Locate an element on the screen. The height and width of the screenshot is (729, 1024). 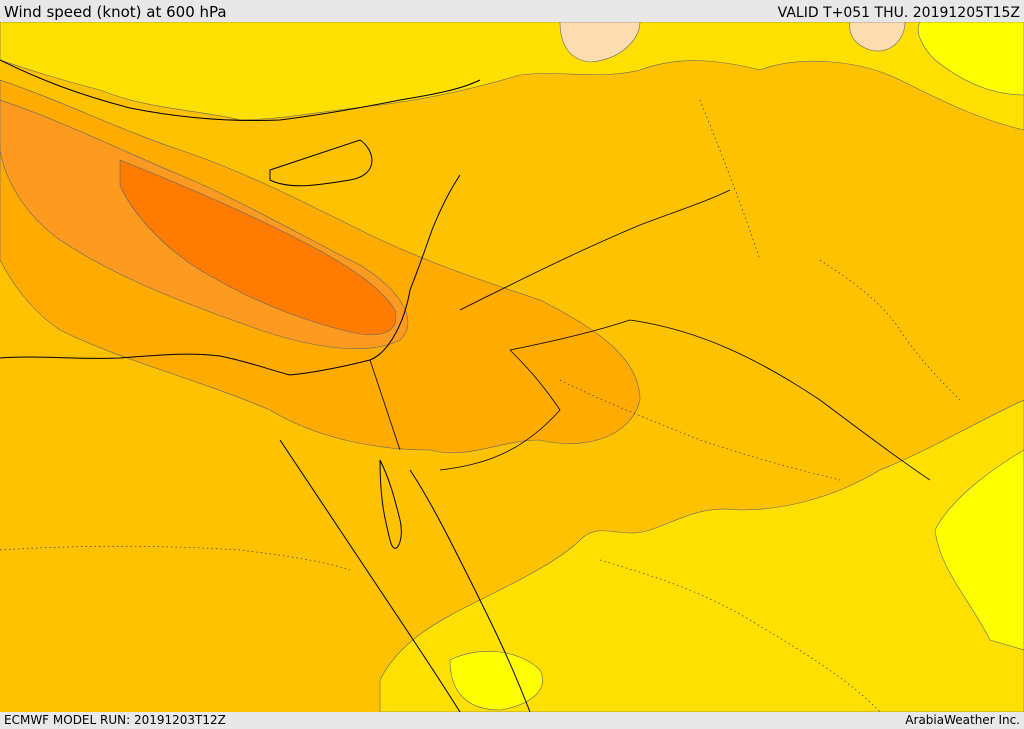
fill-lowest-south is located at coordinates (496, 681).